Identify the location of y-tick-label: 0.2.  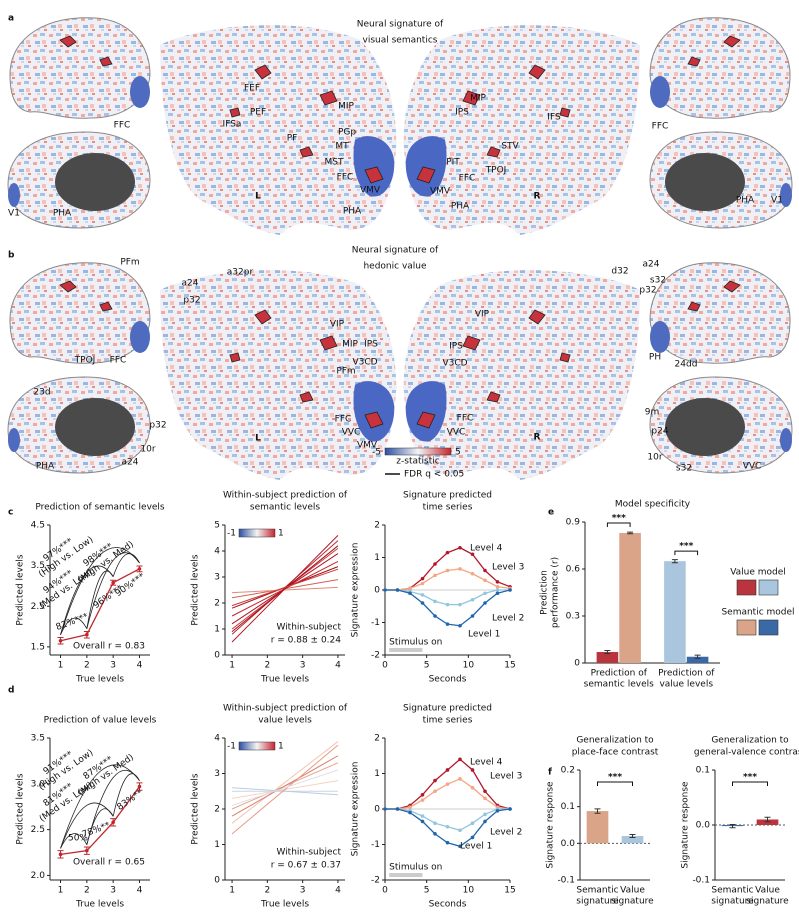
(568, 771).